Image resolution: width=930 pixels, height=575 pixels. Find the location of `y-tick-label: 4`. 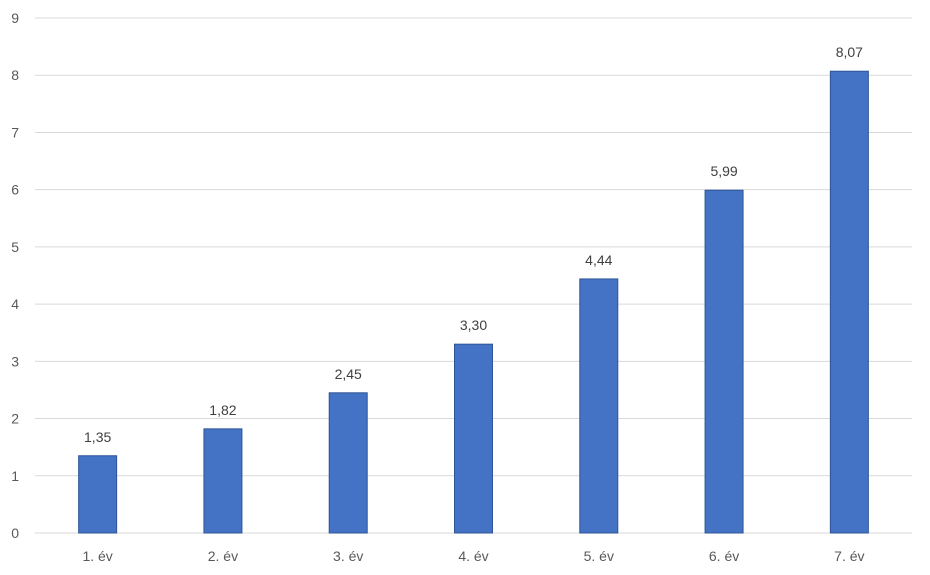

y-tick-label: 4 is located at coordinates (15, 304).